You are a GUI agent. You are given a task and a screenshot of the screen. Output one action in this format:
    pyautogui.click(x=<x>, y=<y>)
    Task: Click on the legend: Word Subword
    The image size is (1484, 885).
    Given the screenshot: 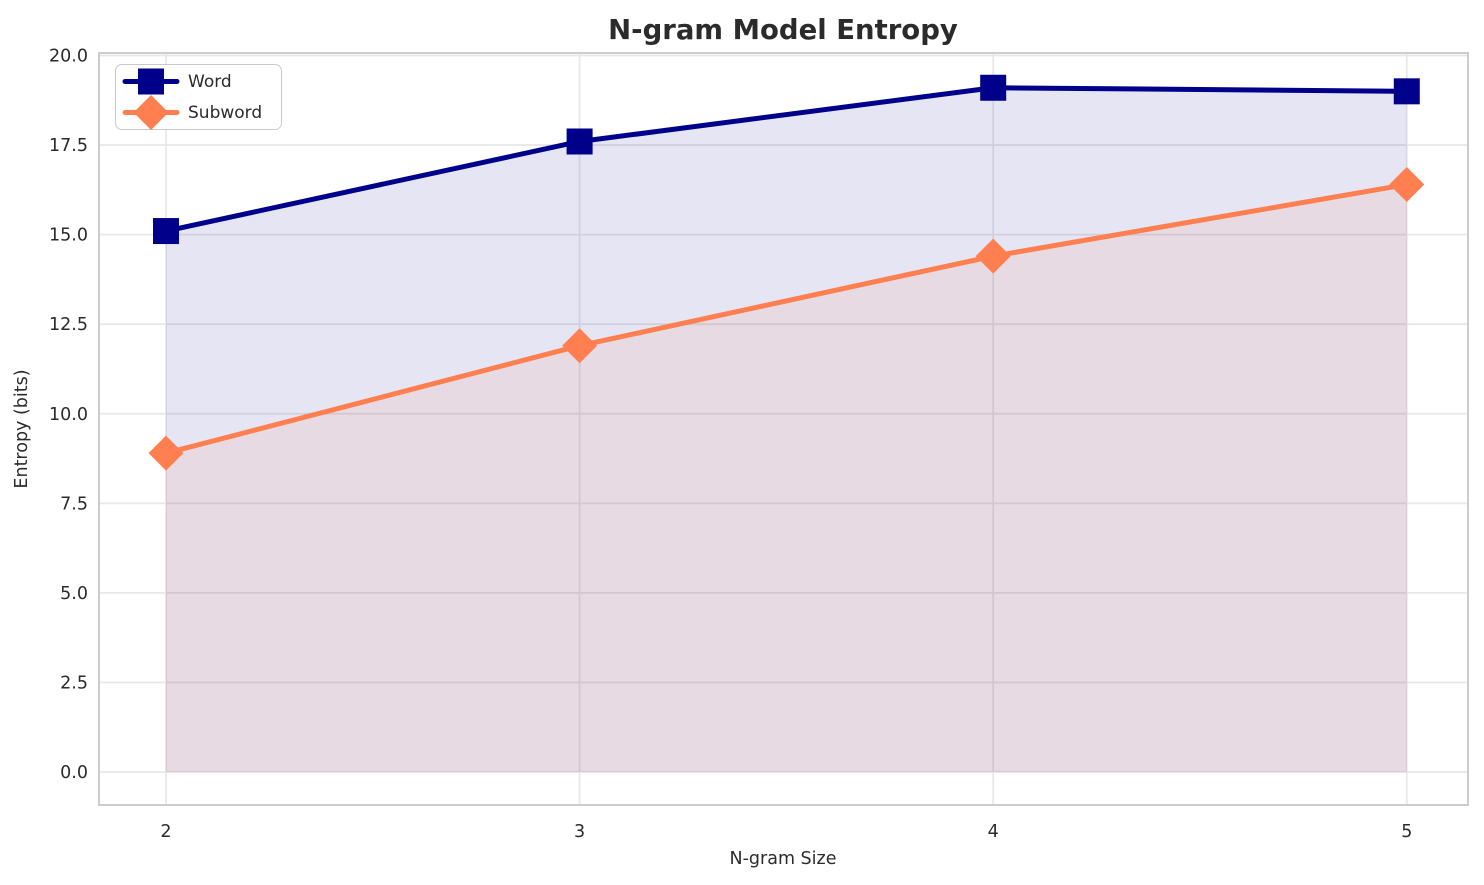 What is the action you would take?
    pyautogui.click(x=198, y=97)
    